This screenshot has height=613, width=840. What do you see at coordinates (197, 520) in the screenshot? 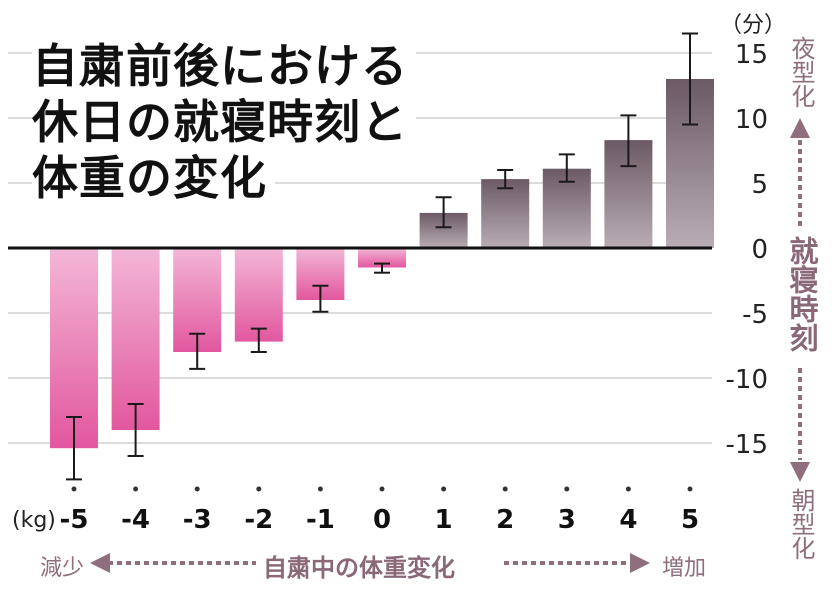
I see `x-tick-label: -3` at bounding box center [197, 520].